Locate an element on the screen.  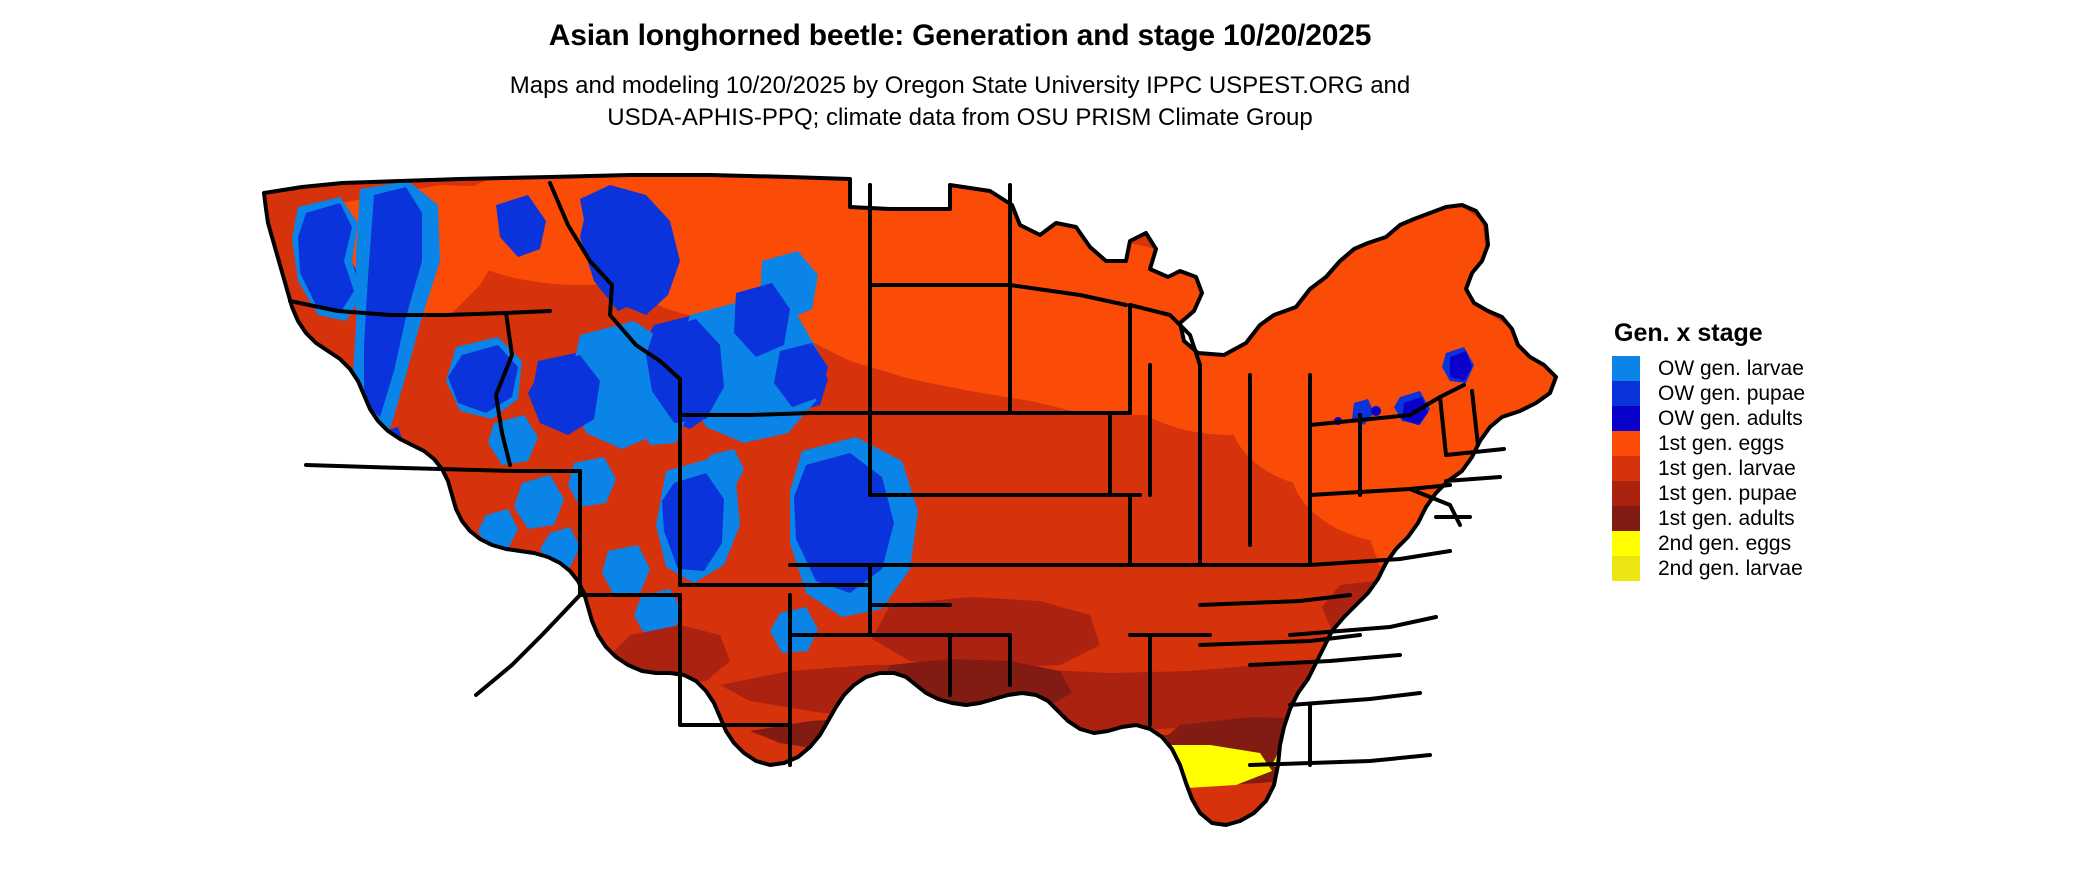
legend-row: 1st gen. eggs is located at coordinates (1762, 443).